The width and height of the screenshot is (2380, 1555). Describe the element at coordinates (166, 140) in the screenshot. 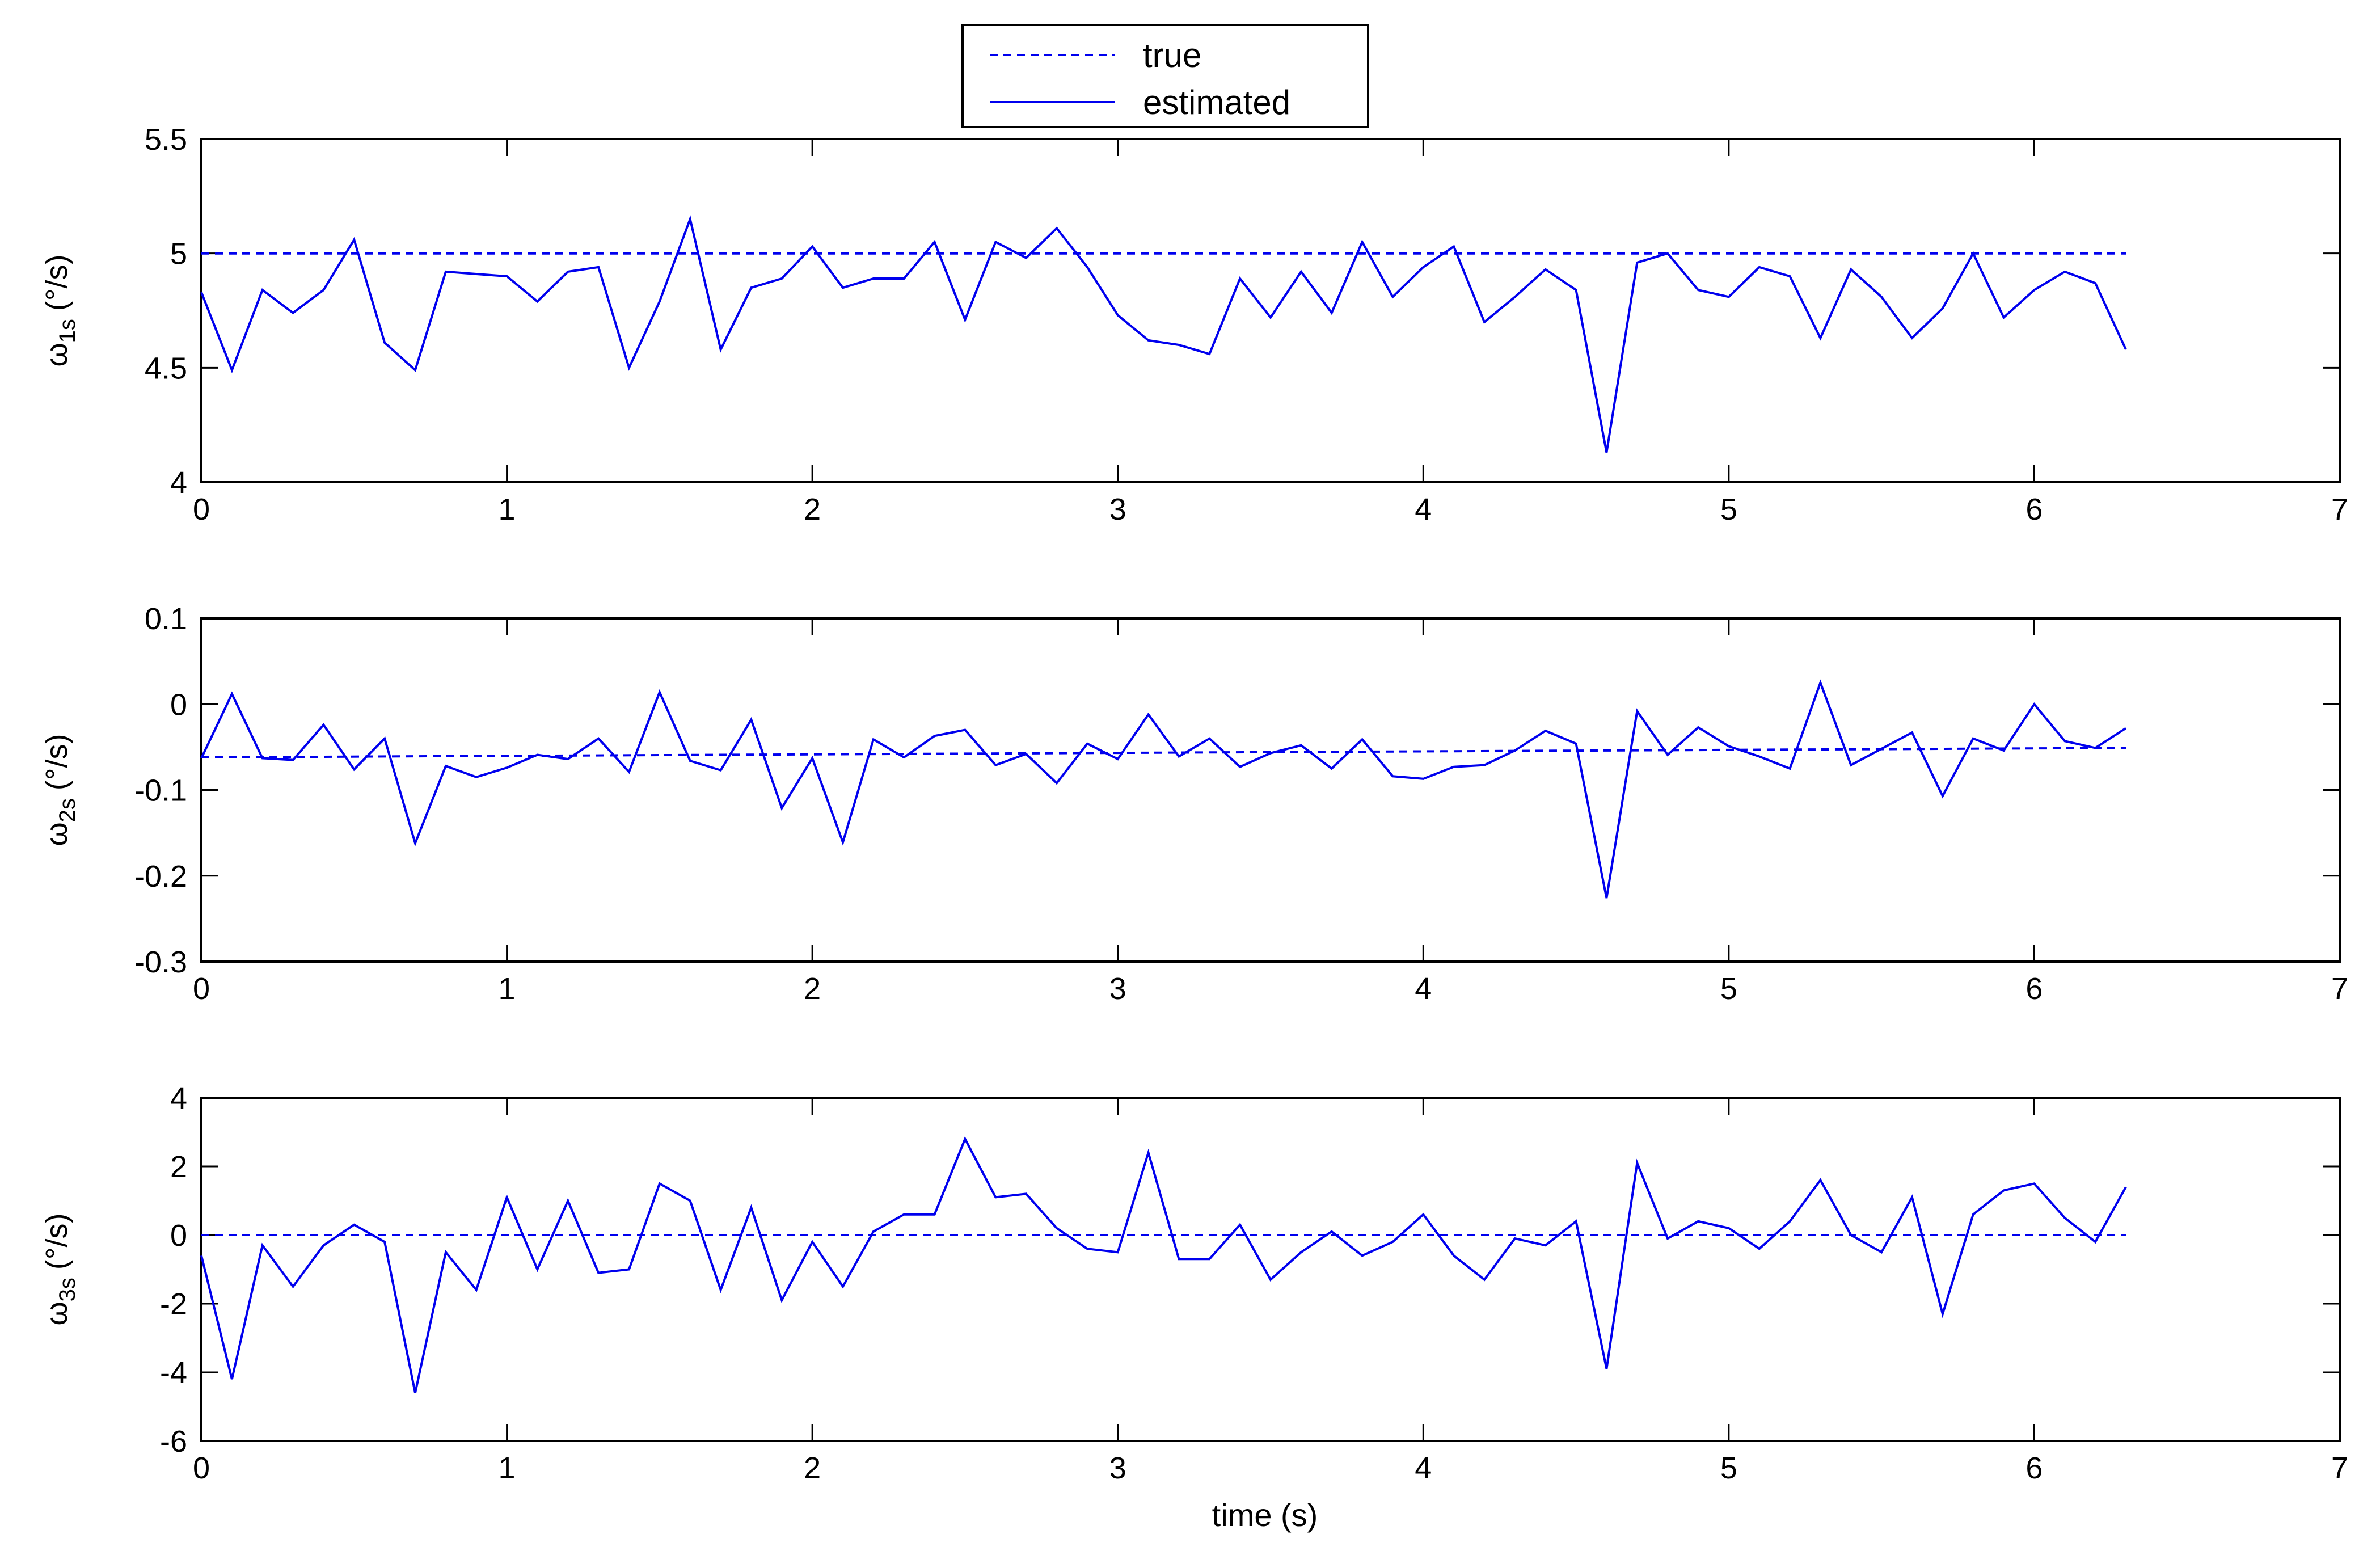

I see `y-tick-label: 5.5` at that location.